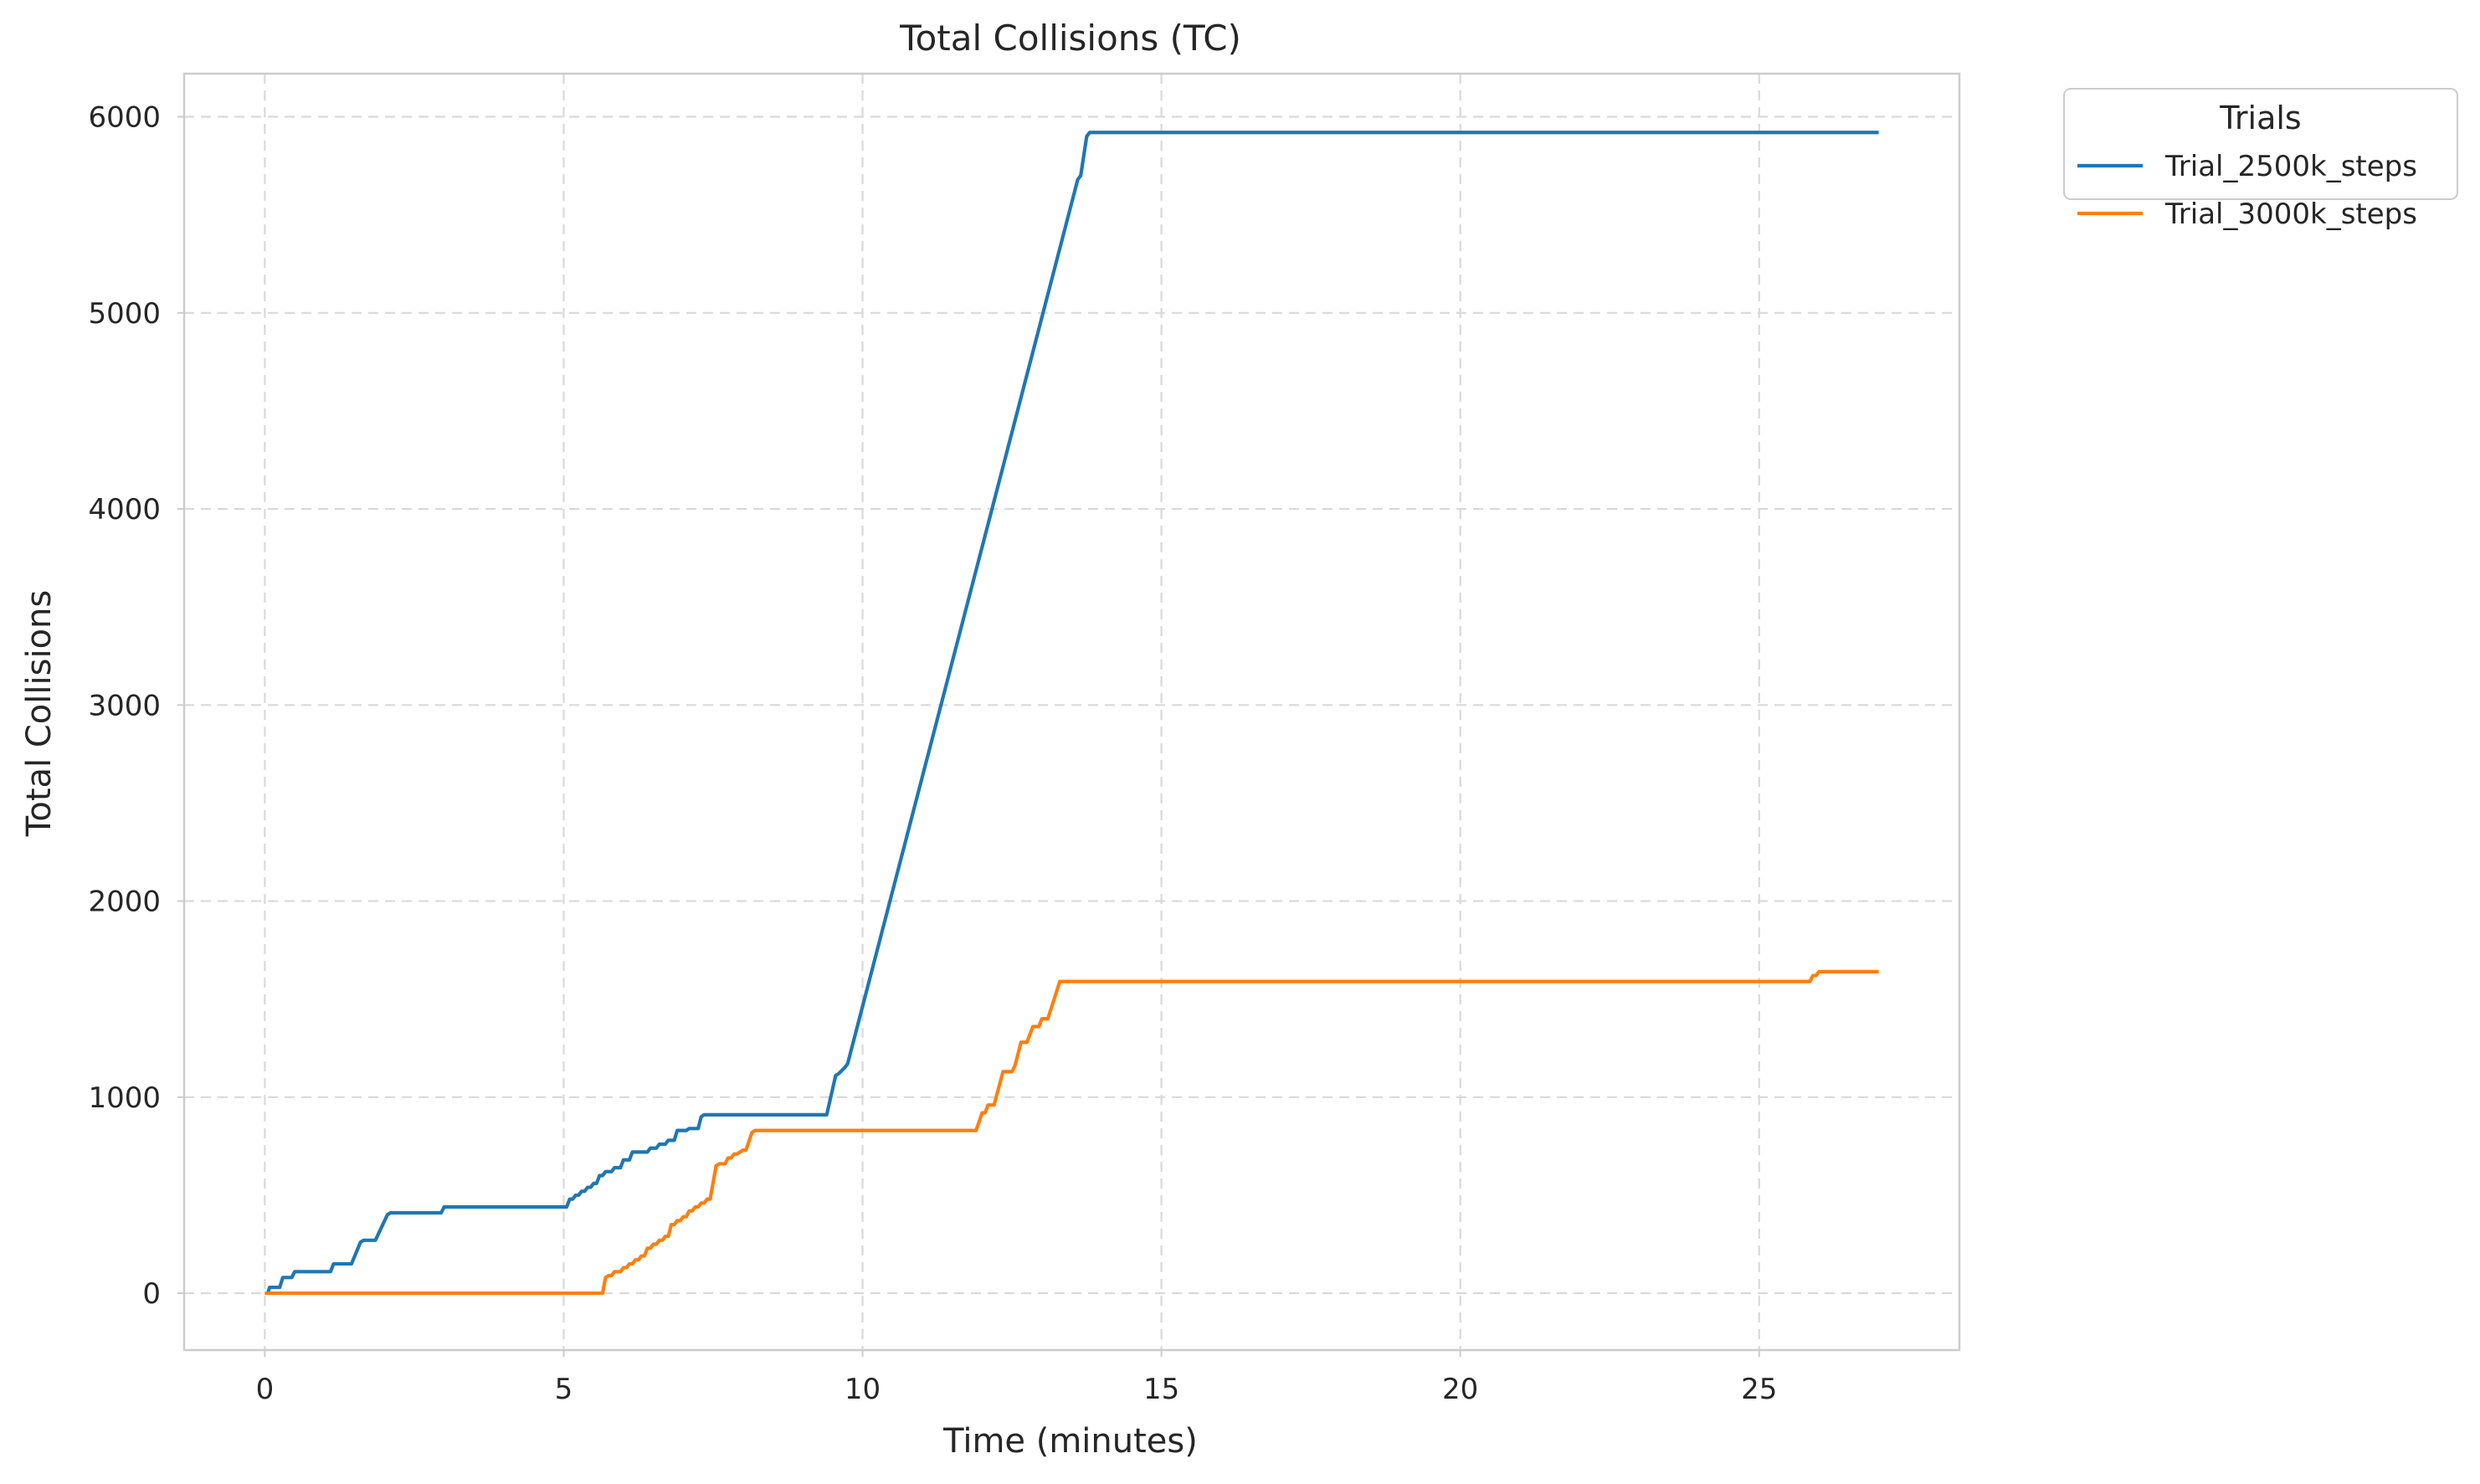 Image resolution: width=2480 pixels, height=1484 pixels. I want to click on y-tick-label: 5000, so click(125, 314).